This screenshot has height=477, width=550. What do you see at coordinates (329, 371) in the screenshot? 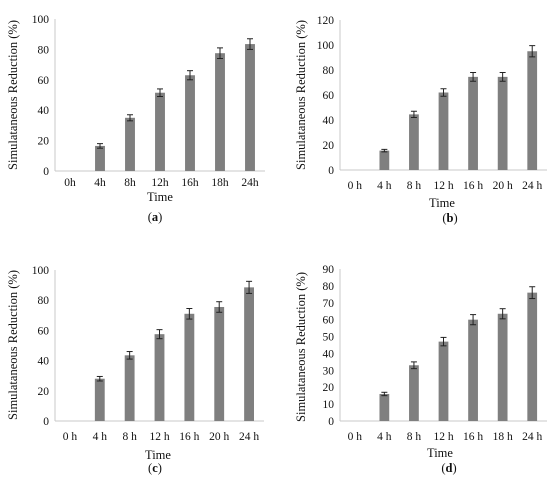
I see `y-tick-label: 30` at bounding box center [329, 371].